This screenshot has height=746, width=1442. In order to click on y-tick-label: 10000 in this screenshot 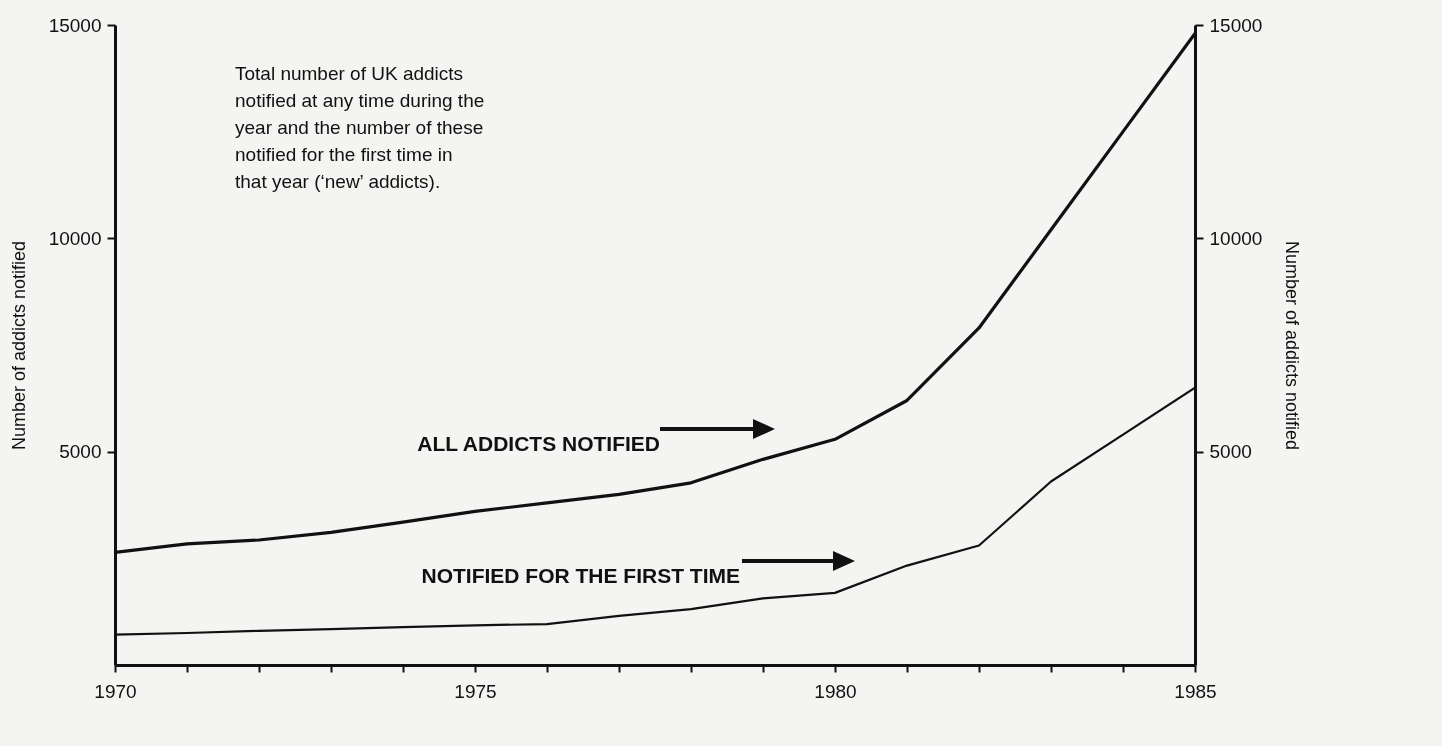, I will do `click(75, 238)`.